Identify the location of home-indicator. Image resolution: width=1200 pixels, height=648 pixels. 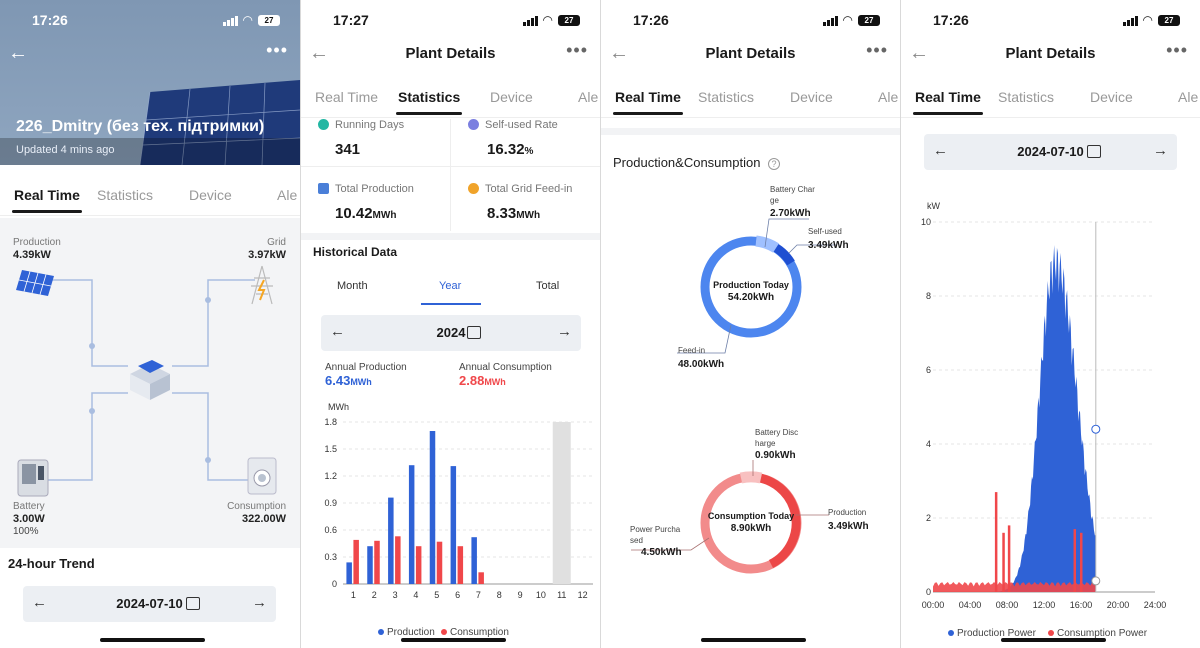
(753, 640).